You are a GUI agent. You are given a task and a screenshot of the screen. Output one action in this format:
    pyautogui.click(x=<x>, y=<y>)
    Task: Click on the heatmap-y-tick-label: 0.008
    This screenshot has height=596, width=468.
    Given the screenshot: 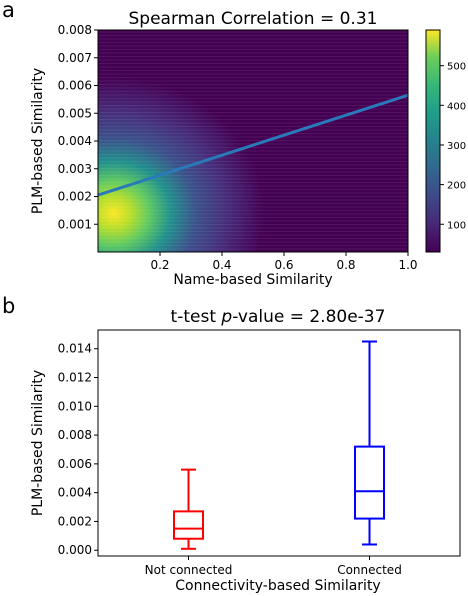 What is the action you would take?
    pyautogui.click(x=75, y=30)
    